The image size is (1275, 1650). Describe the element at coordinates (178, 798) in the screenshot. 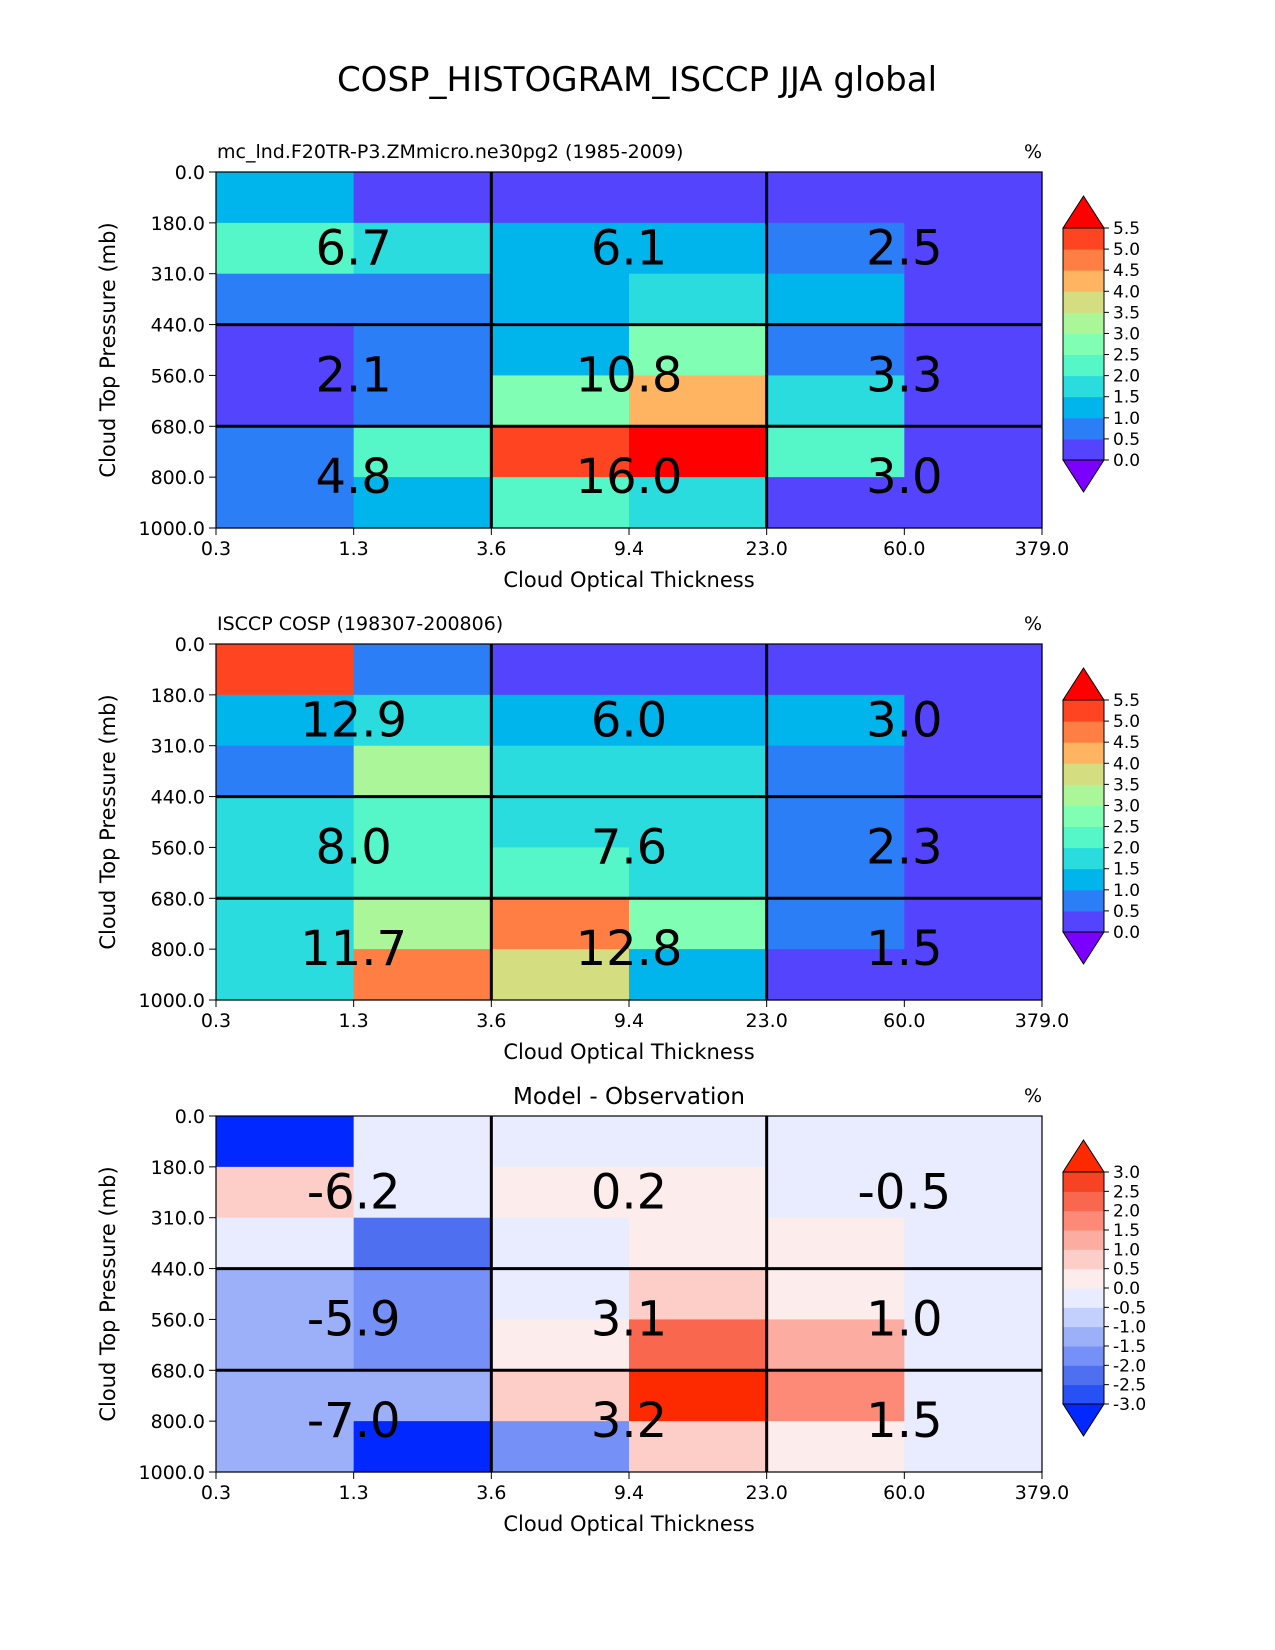

I see `y-tick-label: 440.0` at that location.